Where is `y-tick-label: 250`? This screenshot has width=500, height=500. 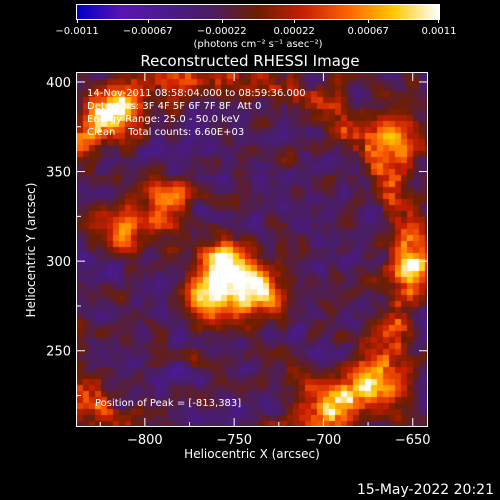 y-tick-label: 250 is located at coordinates (58, 352).